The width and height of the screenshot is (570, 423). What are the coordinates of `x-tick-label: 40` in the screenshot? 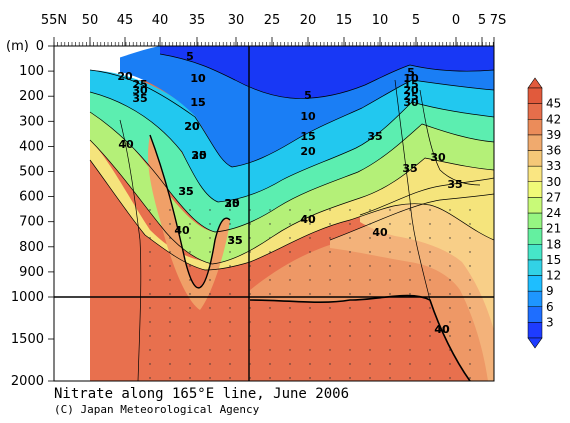 It's located at (160, 20).